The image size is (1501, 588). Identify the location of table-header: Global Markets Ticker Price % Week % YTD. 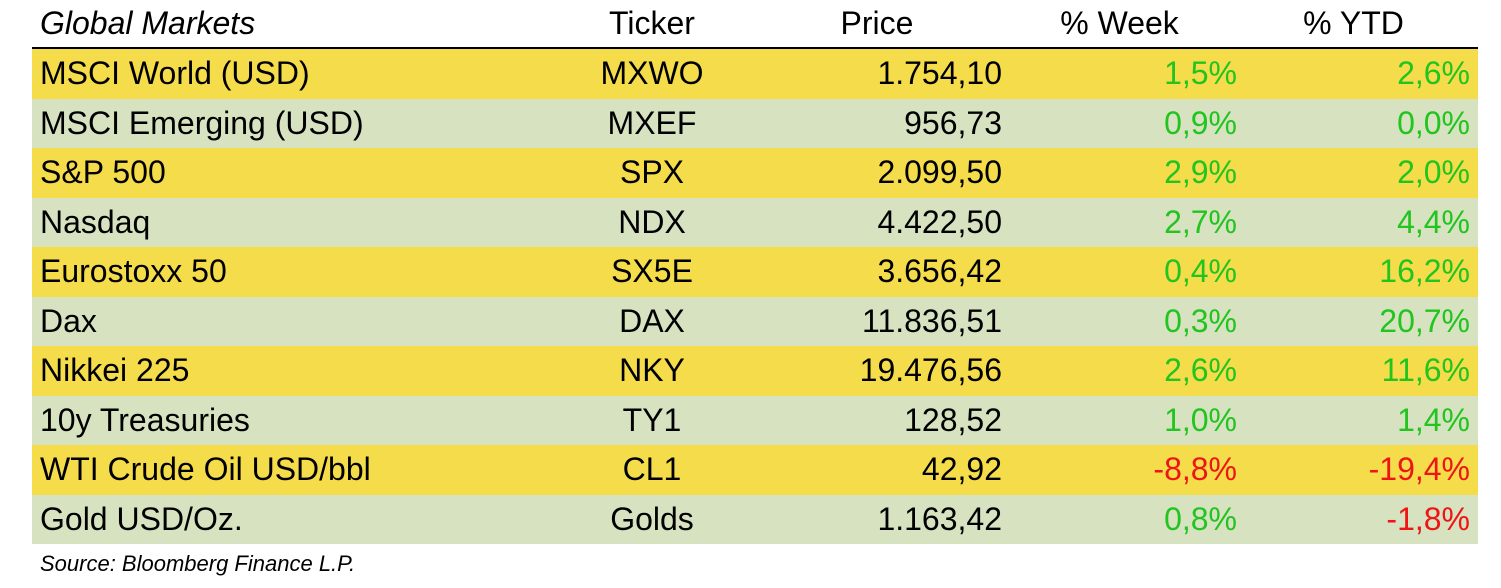
(755, 24).